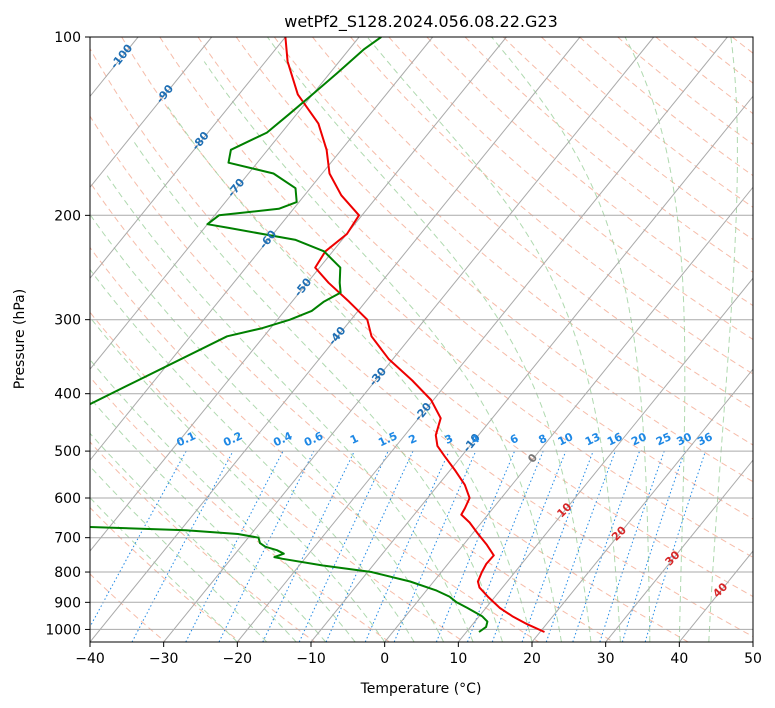 The image size is (775, 708). What do you see at coordinates (67, 499) in the screenshot?
I see `y-tick-label: 600` at bounding box center [67, 499].